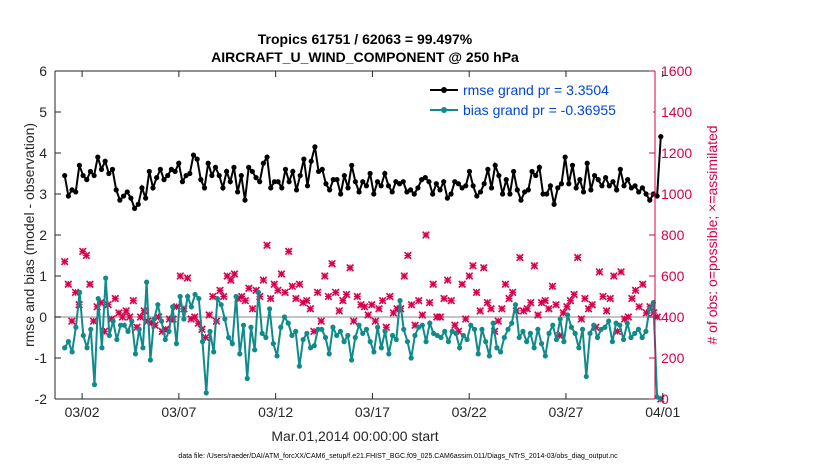 This screenshot has width=830, height=470. I want to click on left-tick-label: 1, so click(43, 276).